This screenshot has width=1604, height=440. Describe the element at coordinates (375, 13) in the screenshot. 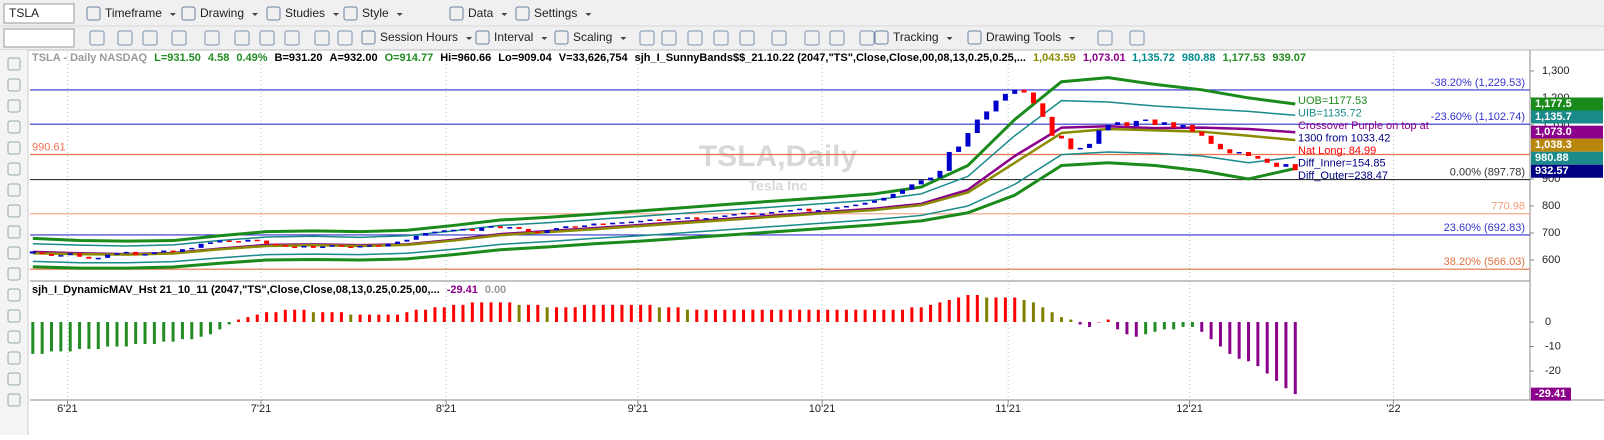

I see `toolbar-button: Style` at that location.